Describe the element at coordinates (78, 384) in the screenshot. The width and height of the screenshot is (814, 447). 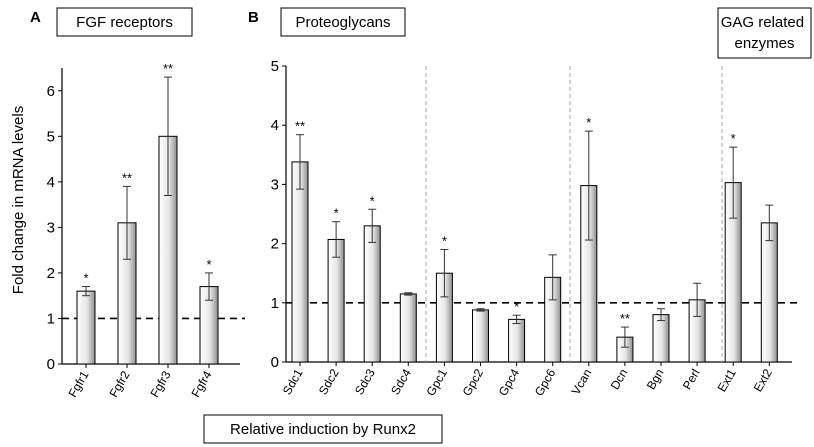
I see `category-label: Fgfr1` at that location.